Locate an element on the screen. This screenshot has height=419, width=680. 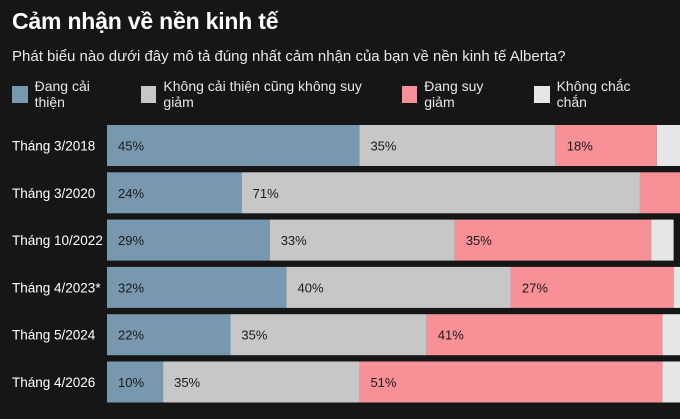
legend-item-unsure: Không chắc chắn is located at coordinates (594, 94).